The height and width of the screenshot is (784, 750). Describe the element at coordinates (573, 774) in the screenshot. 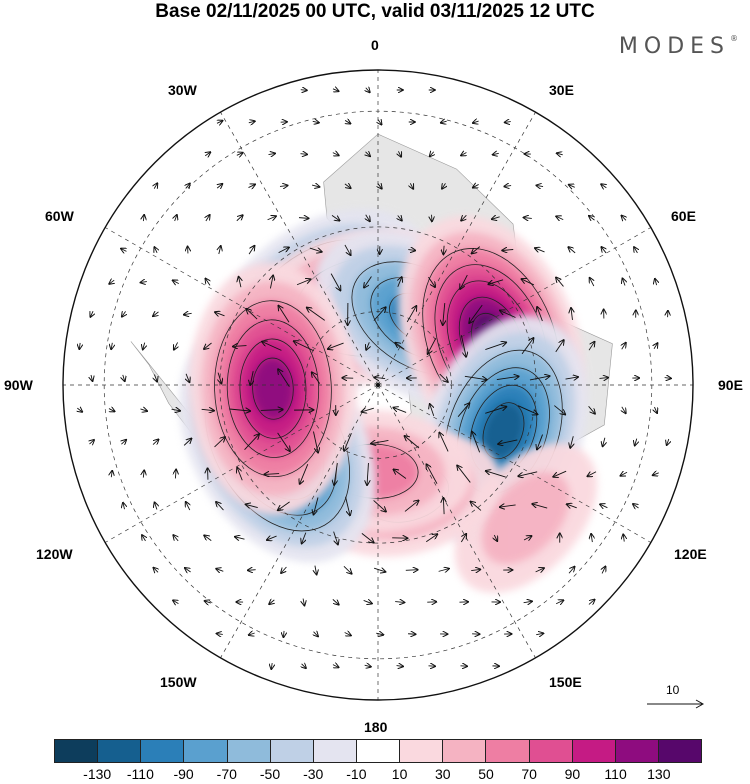

I see `colorbar-tick-label: 90` at that location.